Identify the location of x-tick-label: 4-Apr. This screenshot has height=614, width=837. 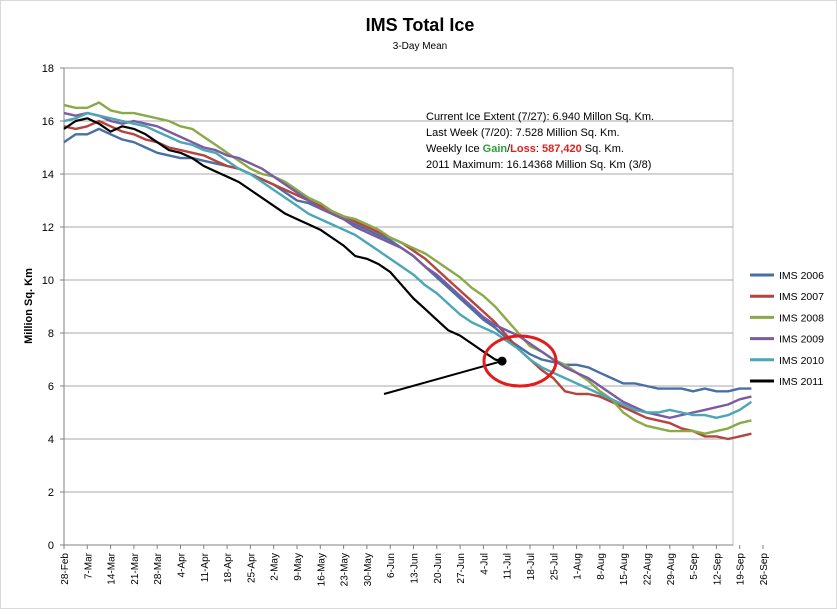
(182, 564).